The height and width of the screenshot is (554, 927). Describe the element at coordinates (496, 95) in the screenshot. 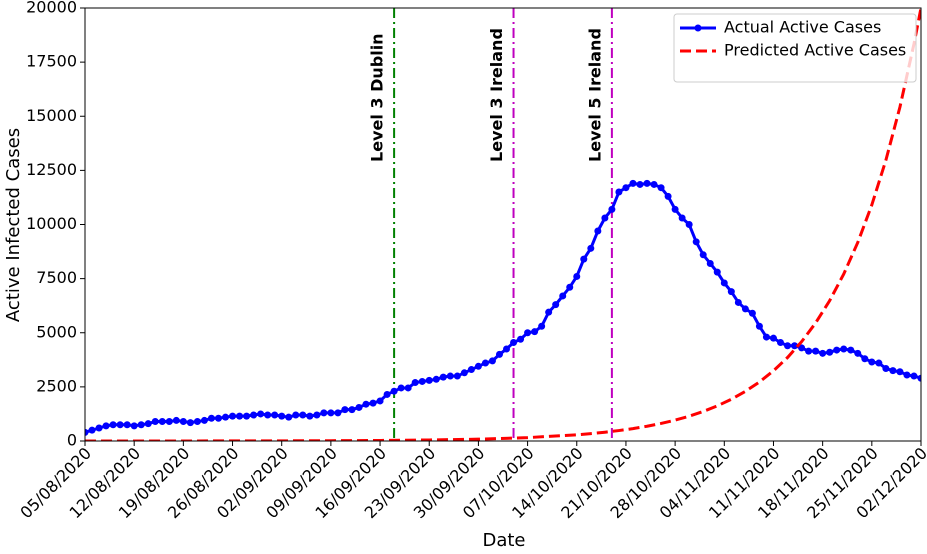

I see `event-label: Level 3 Ireland` at that location.